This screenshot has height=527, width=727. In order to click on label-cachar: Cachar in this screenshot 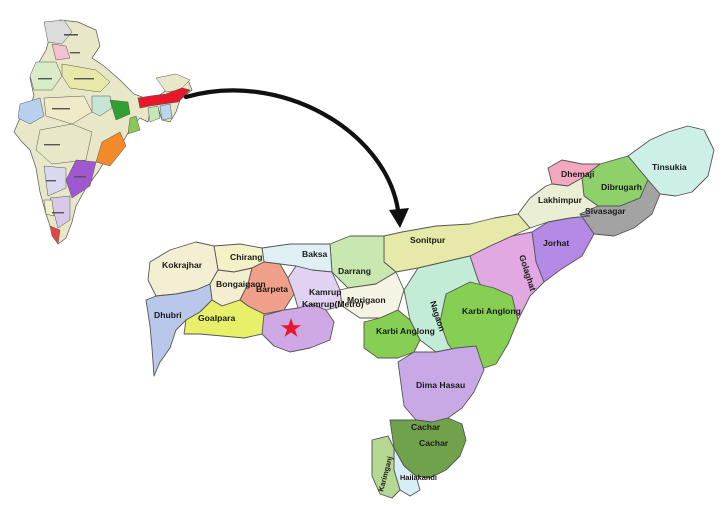, I will do `click(426, 427)`.